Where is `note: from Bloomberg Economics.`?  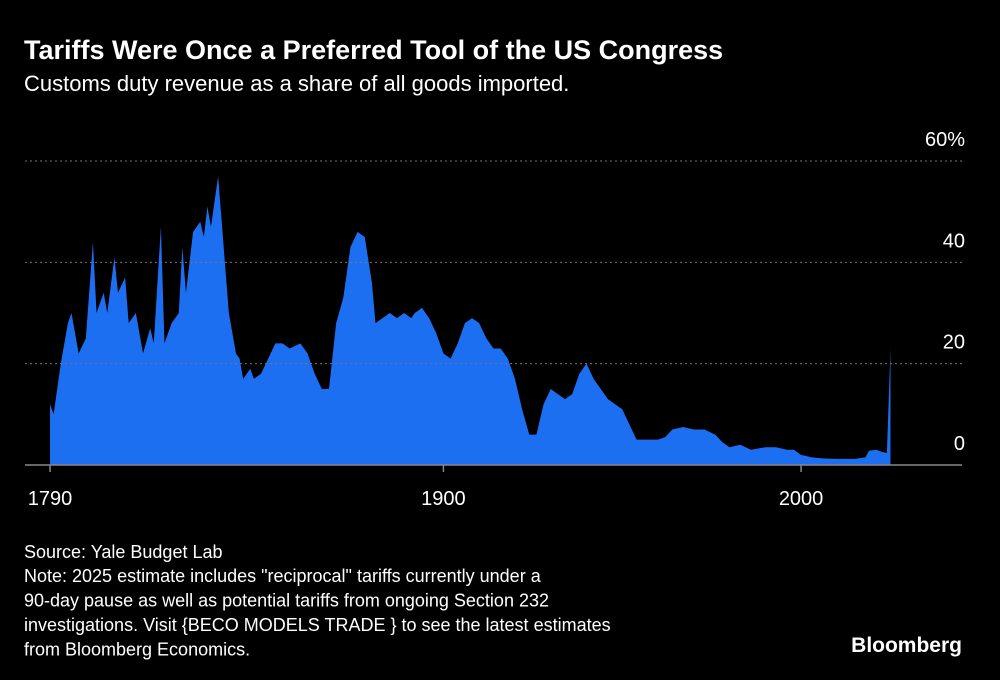
note: from Bloomberg Economics. is located at coordinates (137, 650).